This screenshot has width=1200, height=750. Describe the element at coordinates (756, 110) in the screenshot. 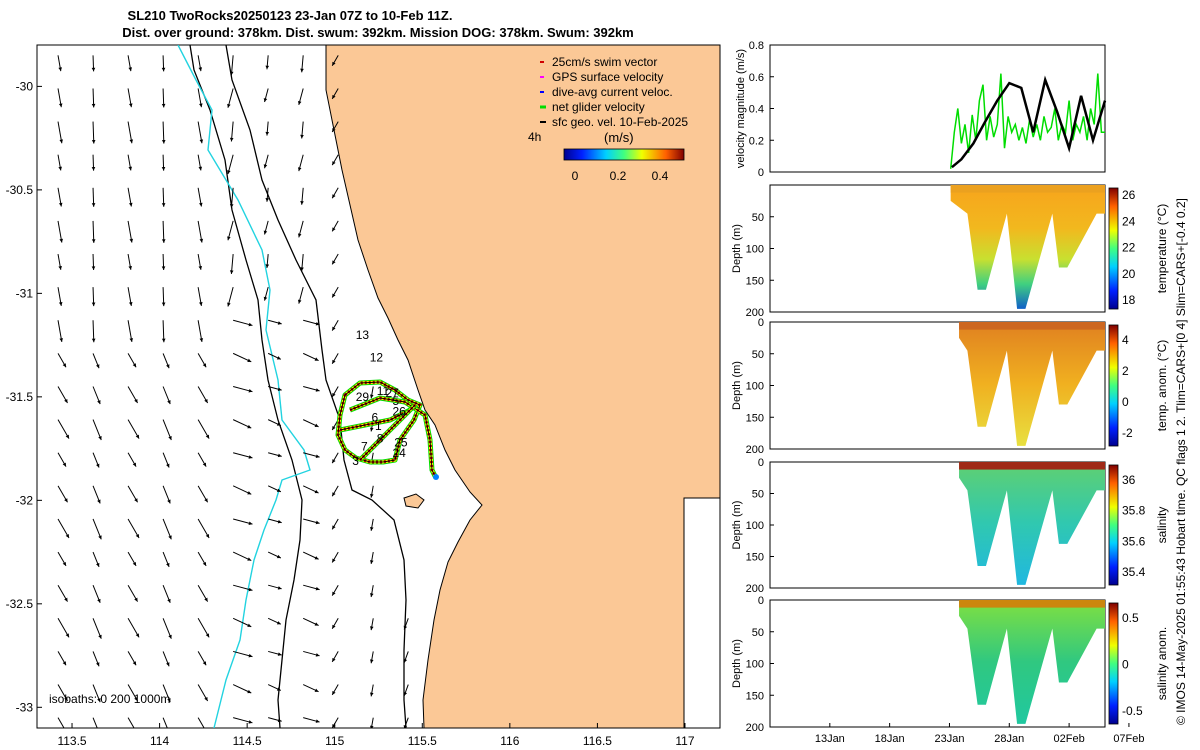

I see `velocity-ytick-label: 0.4` at that location.